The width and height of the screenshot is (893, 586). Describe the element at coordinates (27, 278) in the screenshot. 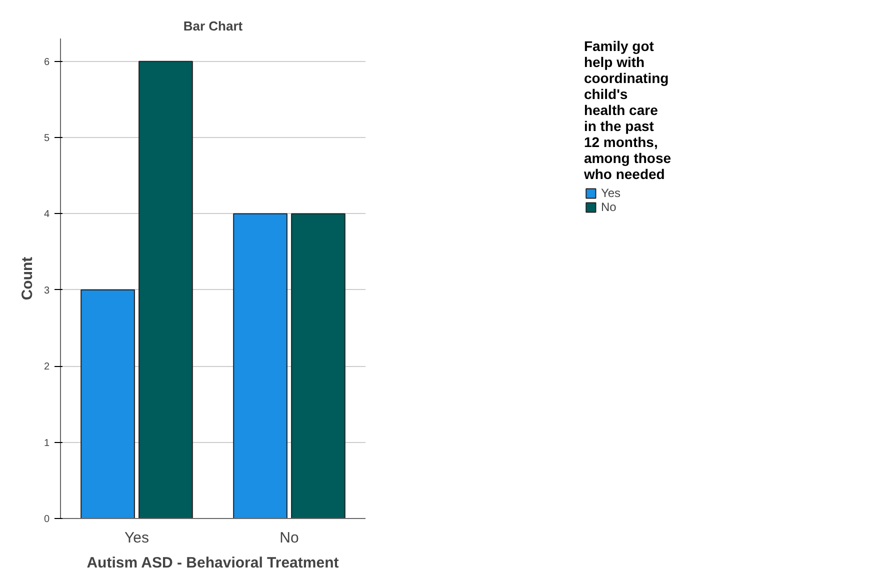

I see `y-axis-title: Count` at that location.